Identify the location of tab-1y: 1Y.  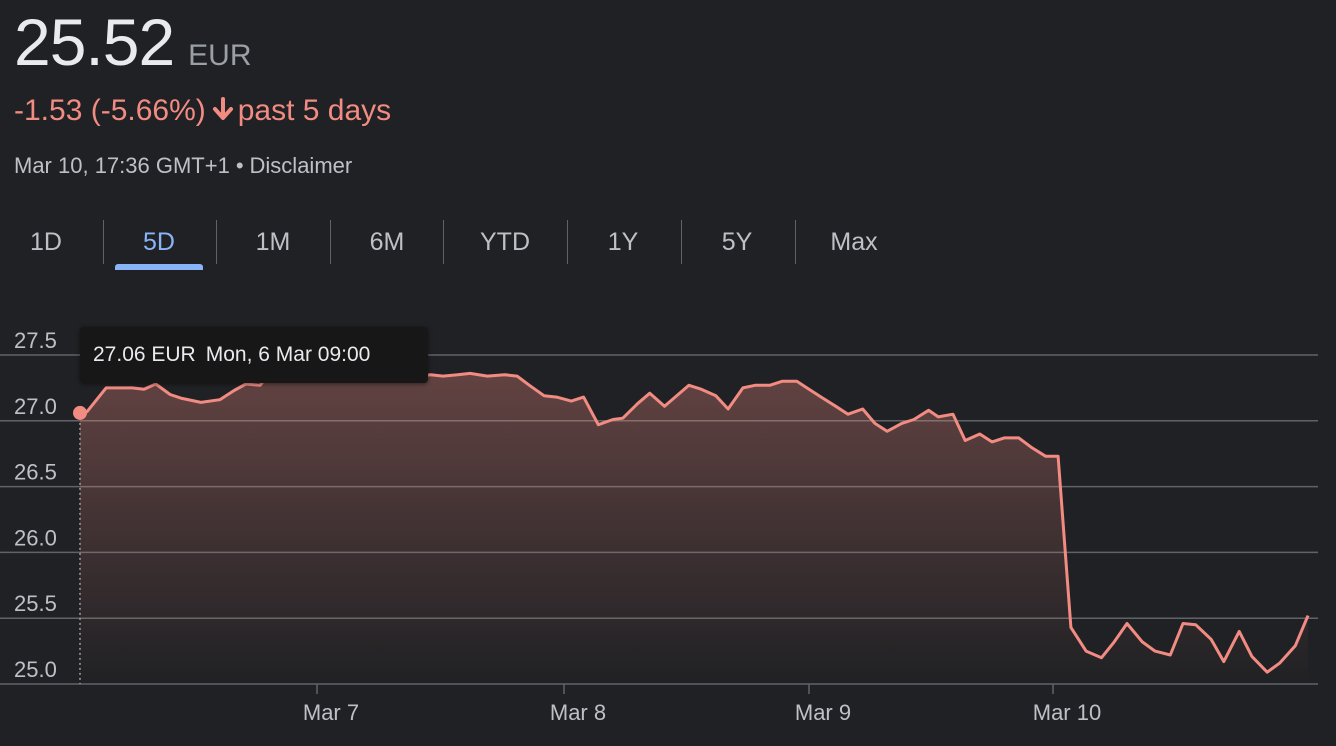
(623, 242).